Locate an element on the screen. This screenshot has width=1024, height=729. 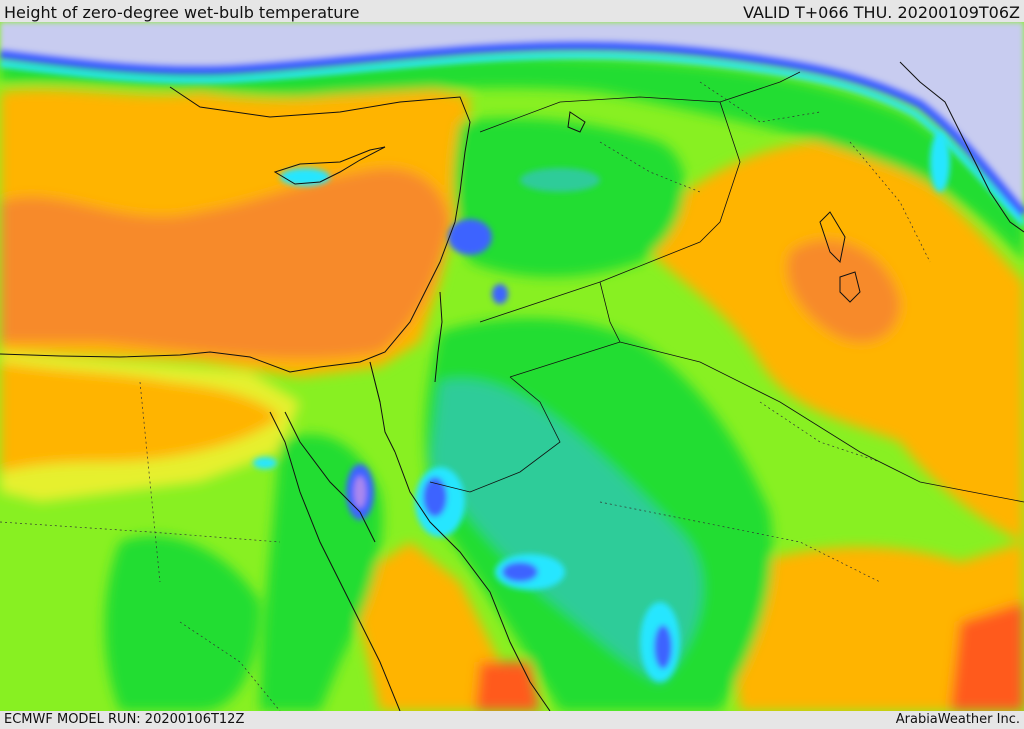
levant-green is located at coordinates (569, 197).